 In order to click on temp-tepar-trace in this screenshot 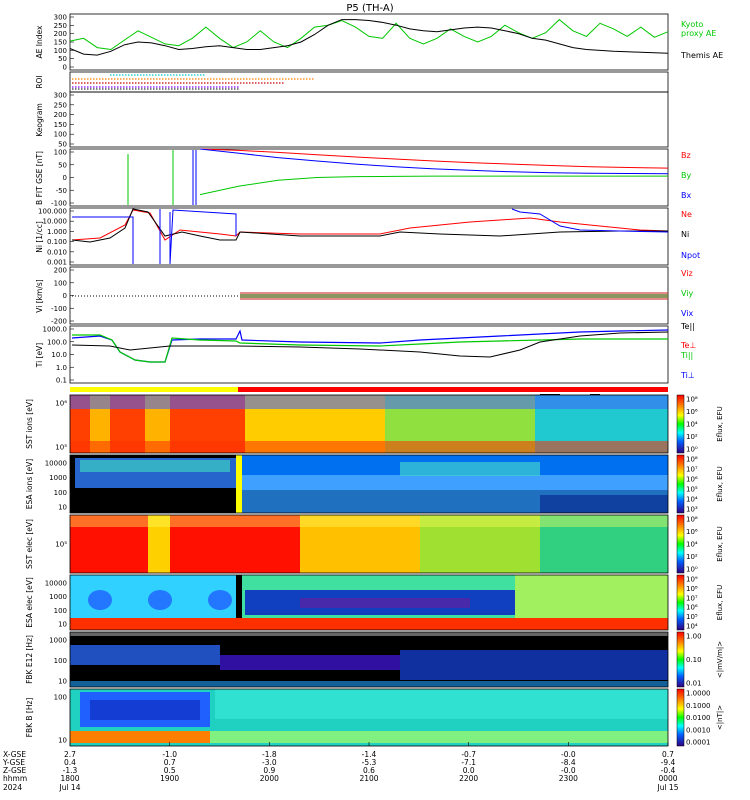, I will do `click(370, 348)`.